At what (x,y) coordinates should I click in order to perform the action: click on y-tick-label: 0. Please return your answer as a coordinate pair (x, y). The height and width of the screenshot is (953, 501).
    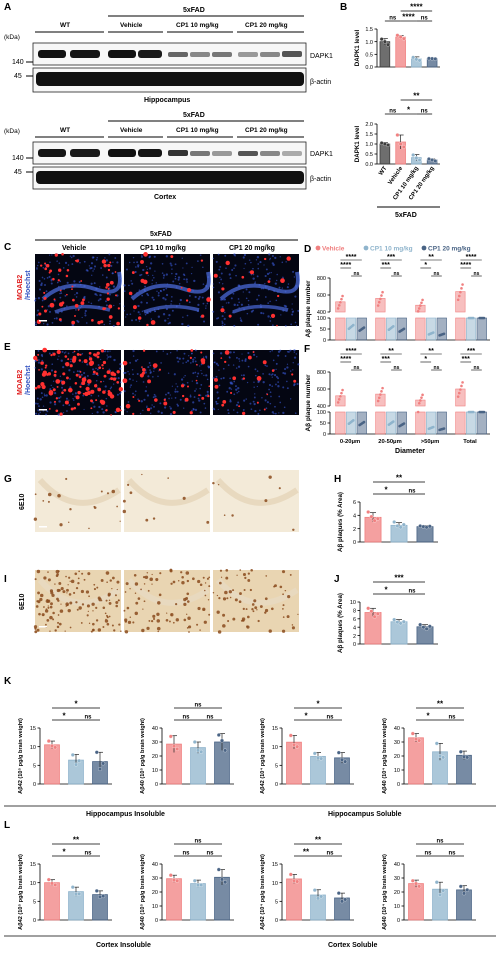
    Looking at the image, I should click on (354, 645).